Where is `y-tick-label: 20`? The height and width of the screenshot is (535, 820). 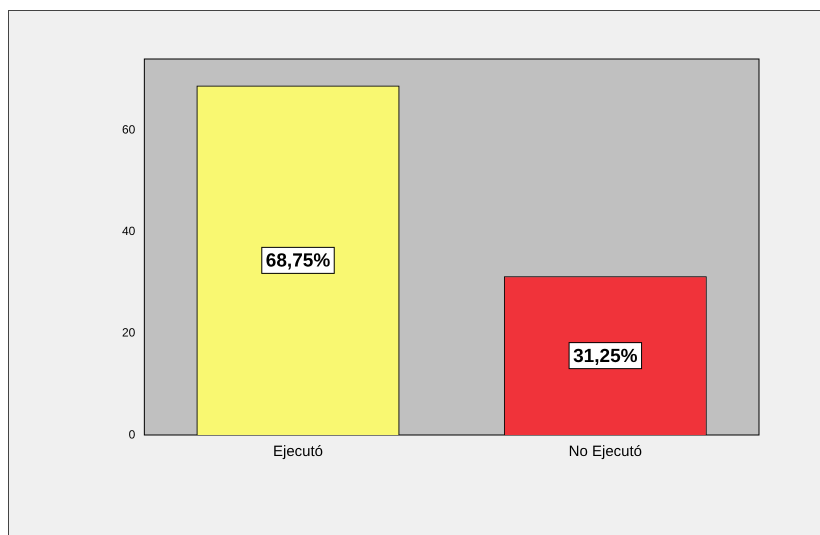
y-tick-label: 20 is located at coordinates (129, 333).